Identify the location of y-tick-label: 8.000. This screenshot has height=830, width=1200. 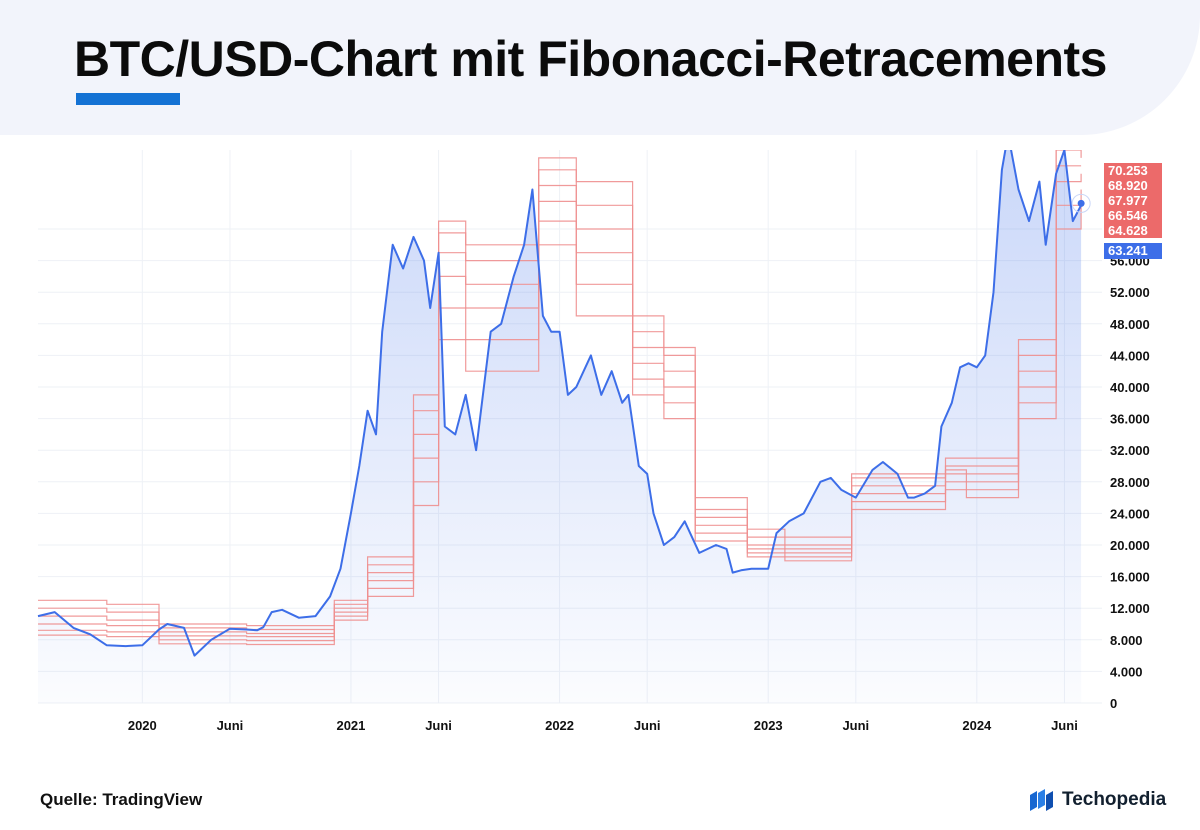
(1126, 640).